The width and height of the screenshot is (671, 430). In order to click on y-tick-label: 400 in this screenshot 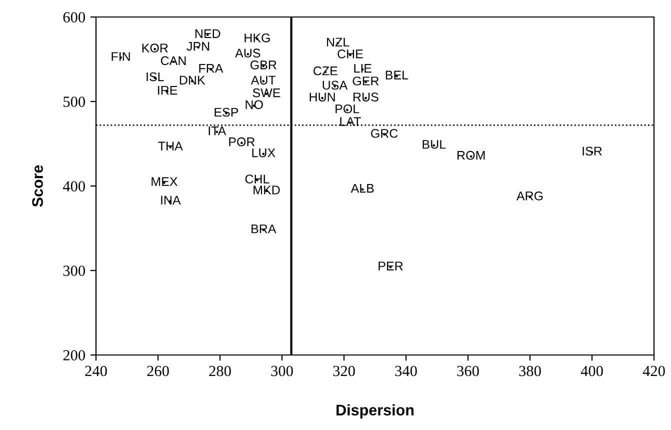, I will do `click(73, 186)`.